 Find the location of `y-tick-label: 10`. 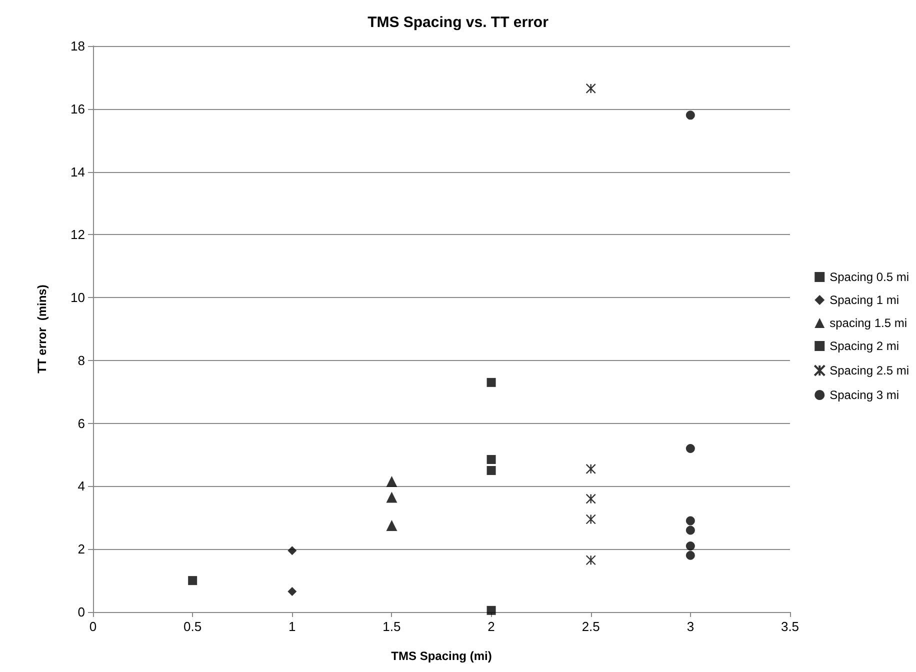

y-tick-label: 10 is located at coordinates (77, 298).